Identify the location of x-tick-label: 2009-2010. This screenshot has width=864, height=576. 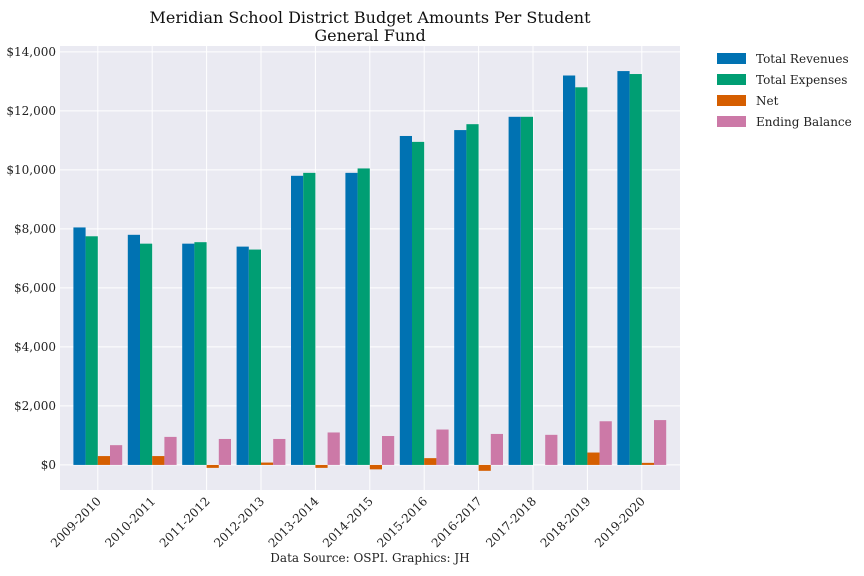
(76, 522).